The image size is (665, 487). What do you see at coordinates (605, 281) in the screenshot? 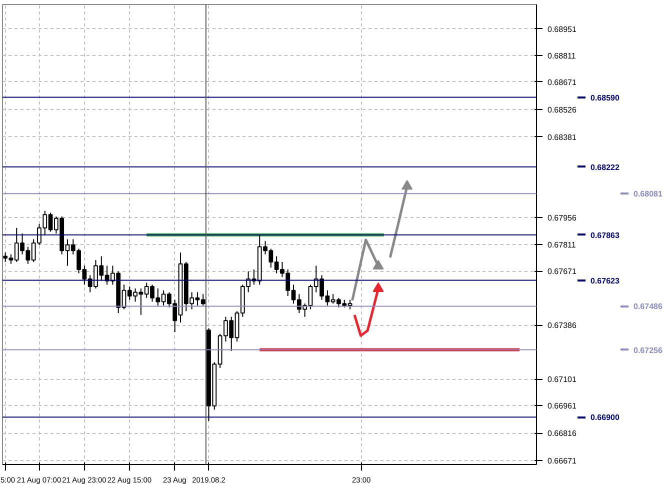
I see `ref-line-label: 0.67623` at bounding box center [605, 281].